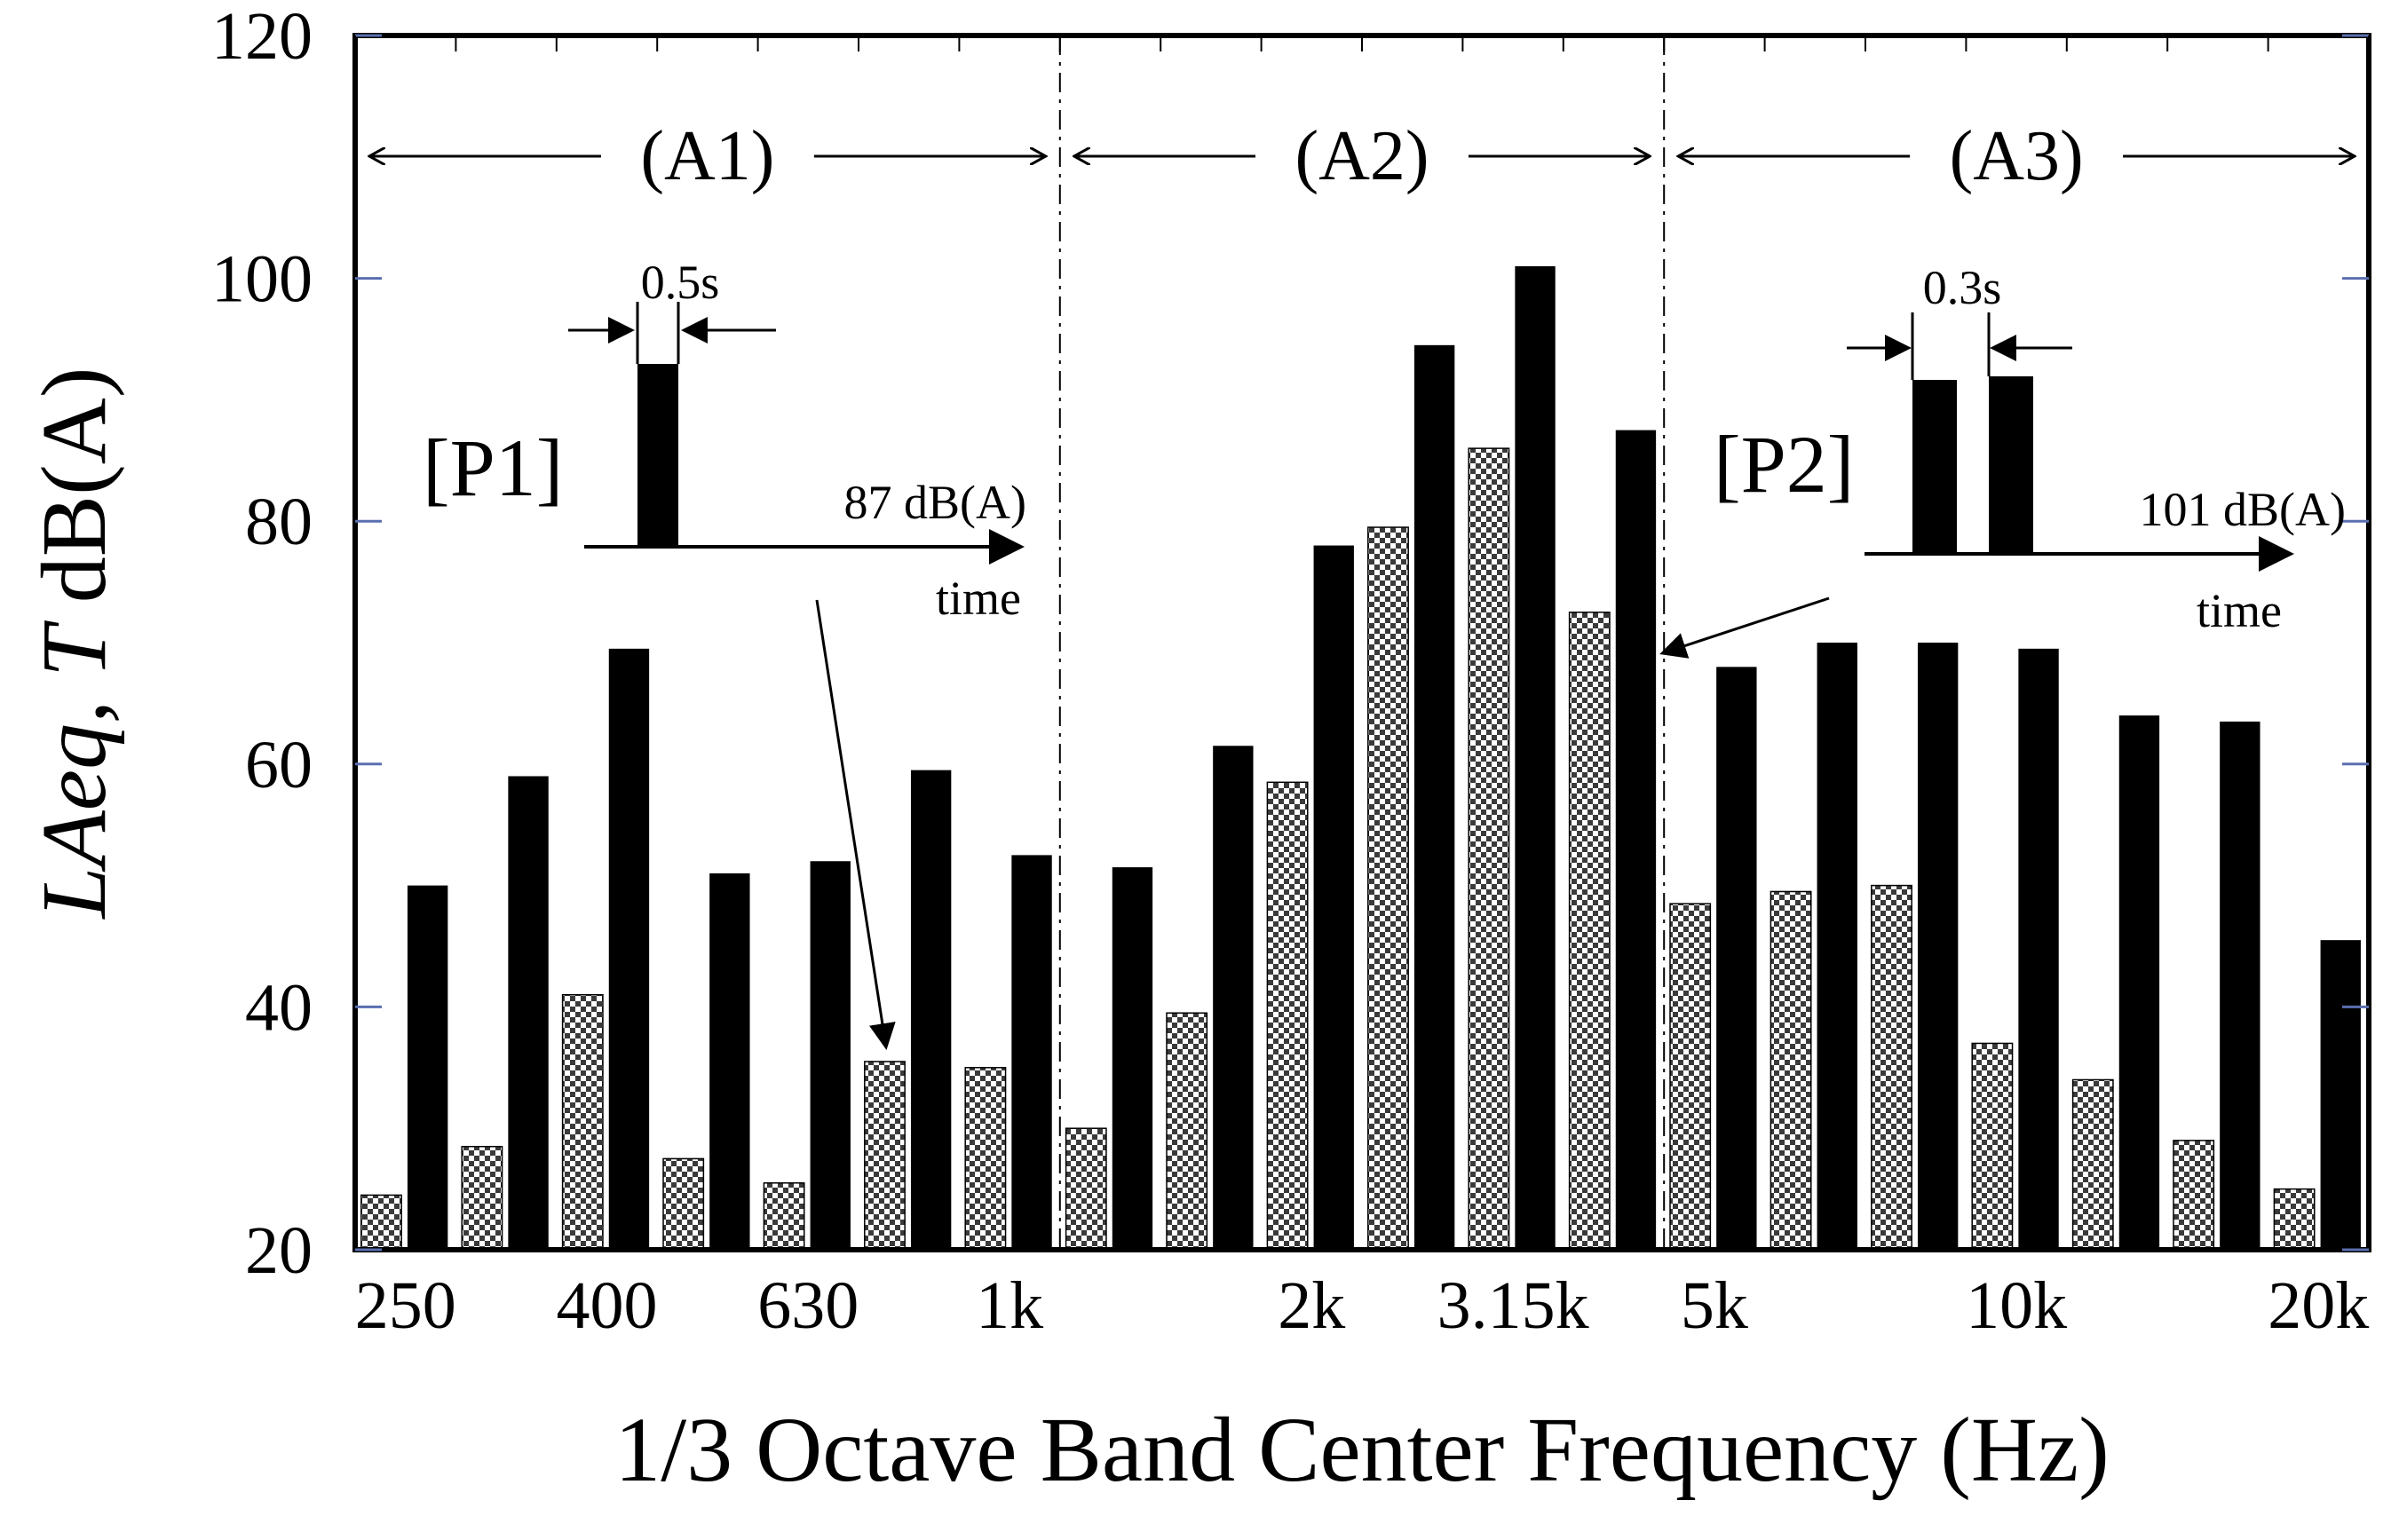 The height and width of the screenshot is (1540, 2399). Describe the element at coordinates (657, 456) in the screenshot. I see `inset-p1-pulse` at that location.